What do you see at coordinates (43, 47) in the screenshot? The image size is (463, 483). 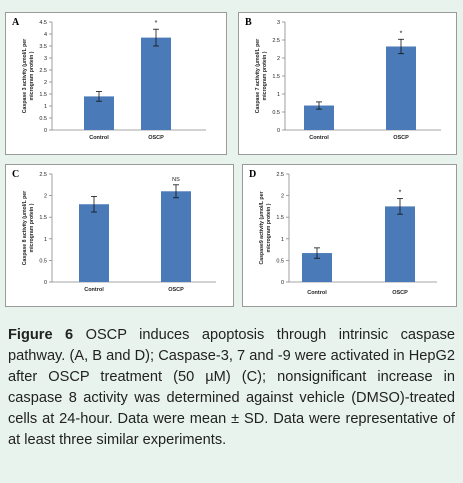 I see `y-tick-label-a: 3.5` at bounding box center [43, 47].